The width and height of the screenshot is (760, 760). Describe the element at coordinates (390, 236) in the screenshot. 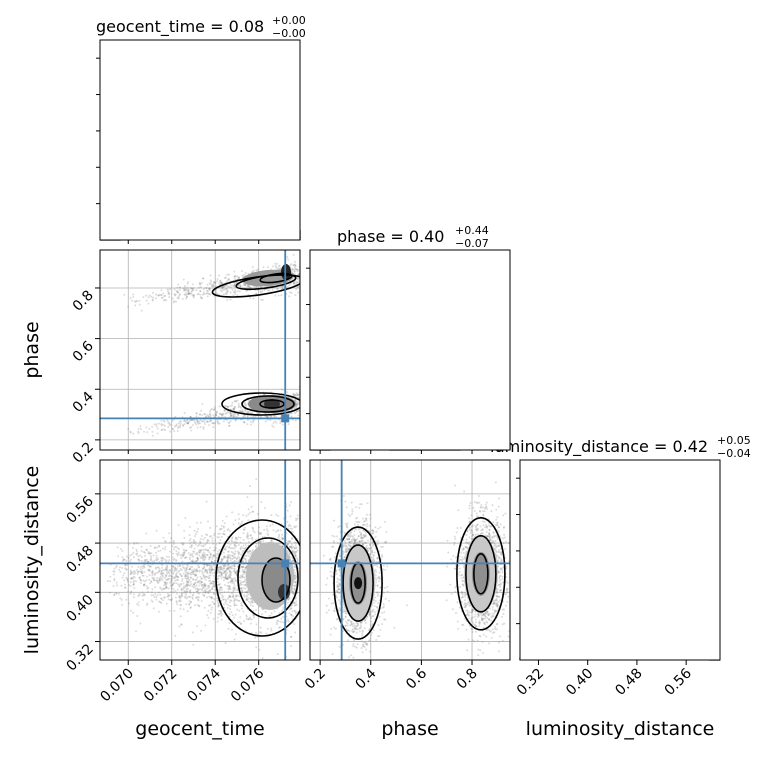

I see `title-phase: phase = 0.40` at that location.